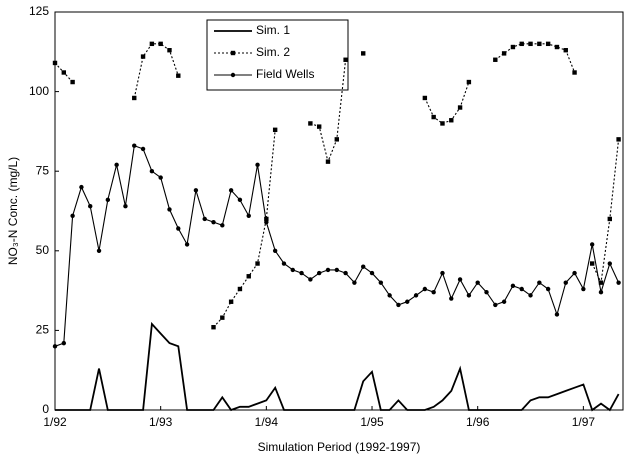  I want to click on x-tick-label: 1/96, so click(478, 422).